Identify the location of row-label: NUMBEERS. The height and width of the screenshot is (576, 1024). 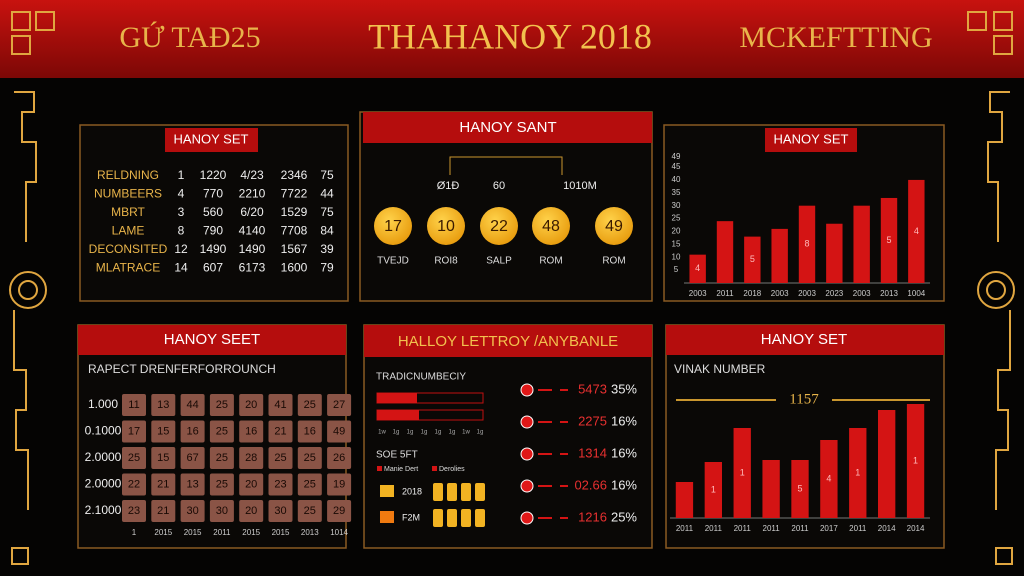
(128, 194).